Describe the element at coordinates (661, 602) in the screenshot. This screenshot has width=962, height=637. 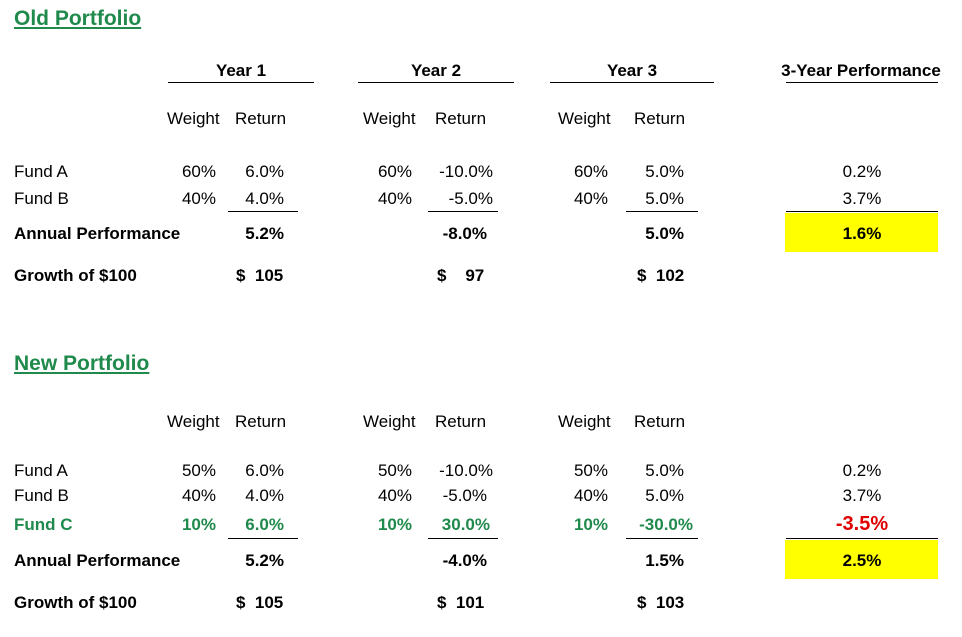
I see `growth-value: $ 103` at that location.